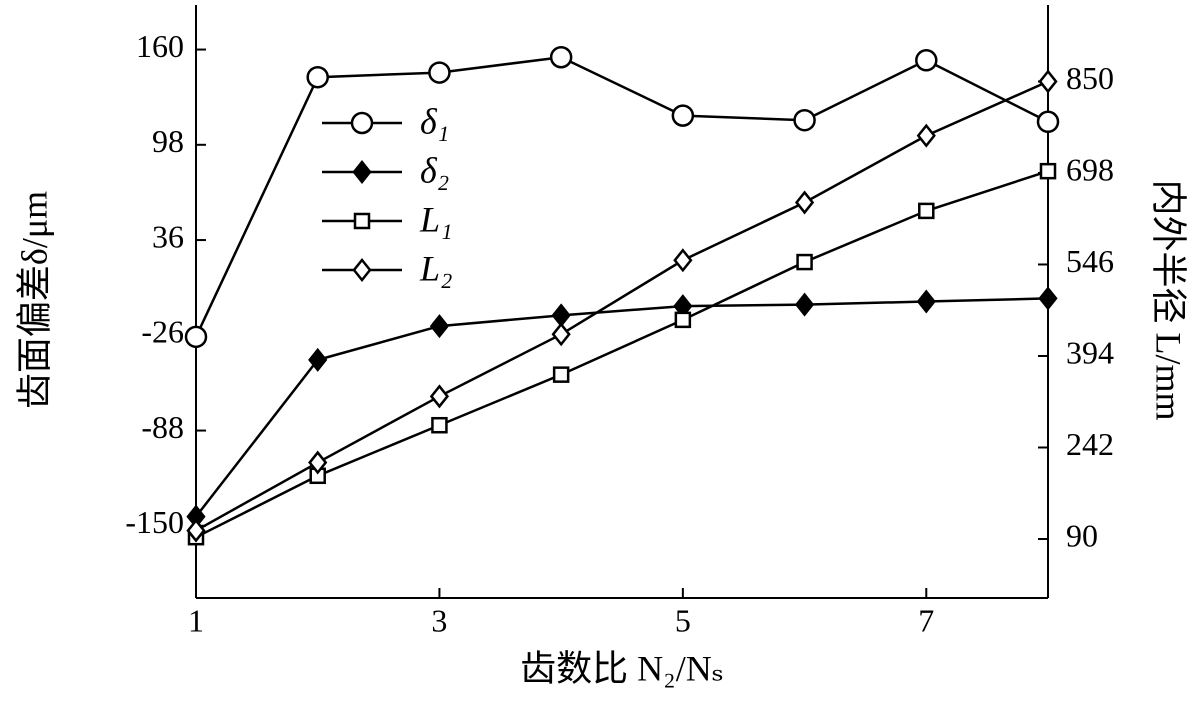  I want to click on y2-tick-label: 546, so click(1090, 261).